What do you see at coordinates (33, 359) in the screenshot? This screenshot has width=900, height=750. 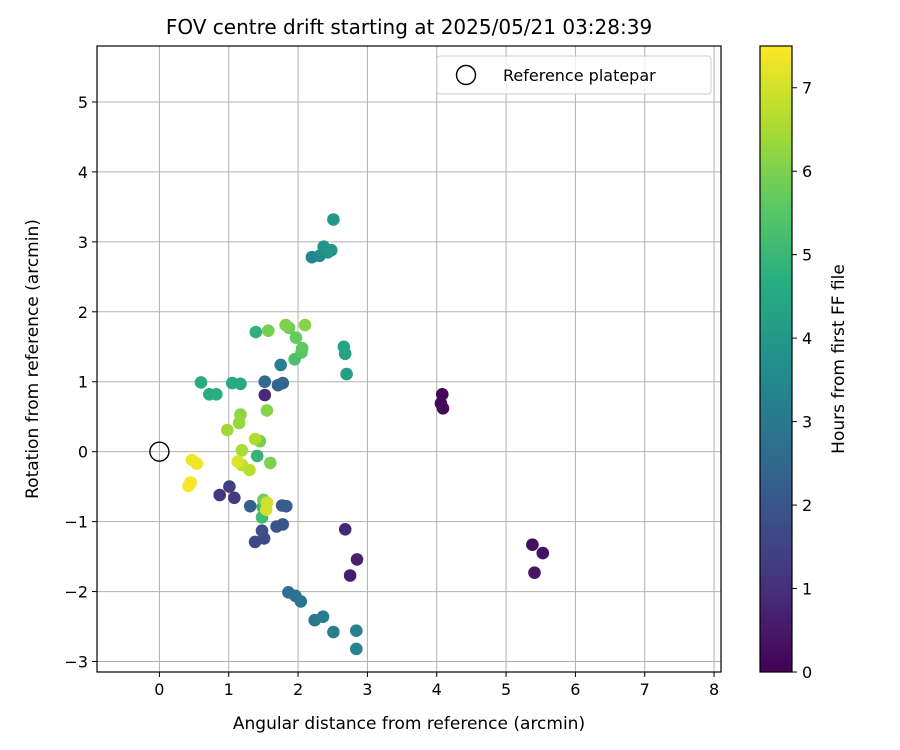 I see `y-axis-label: Rotation from reference (arcmin)` at bounding box center [33, 359].